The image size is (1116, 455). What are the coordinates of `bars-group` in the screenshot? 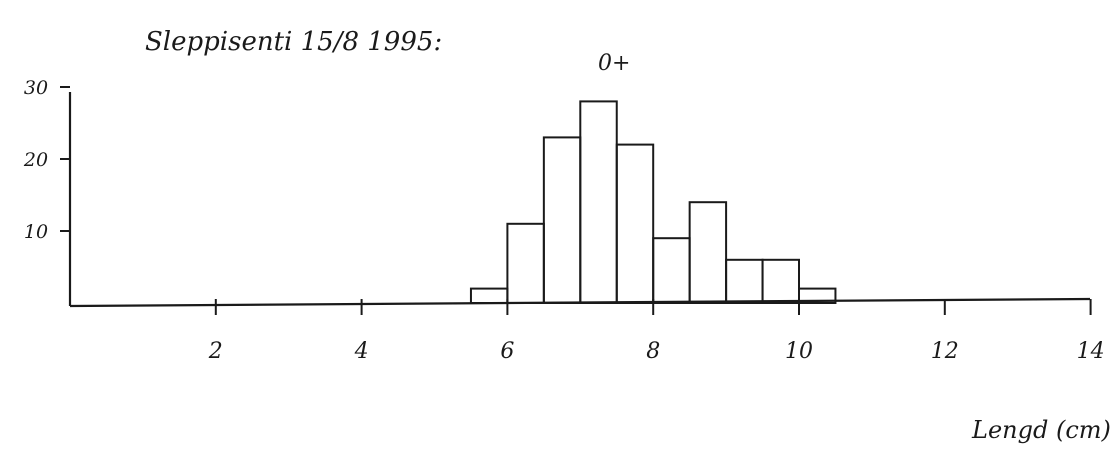 It's located at (653, 202).